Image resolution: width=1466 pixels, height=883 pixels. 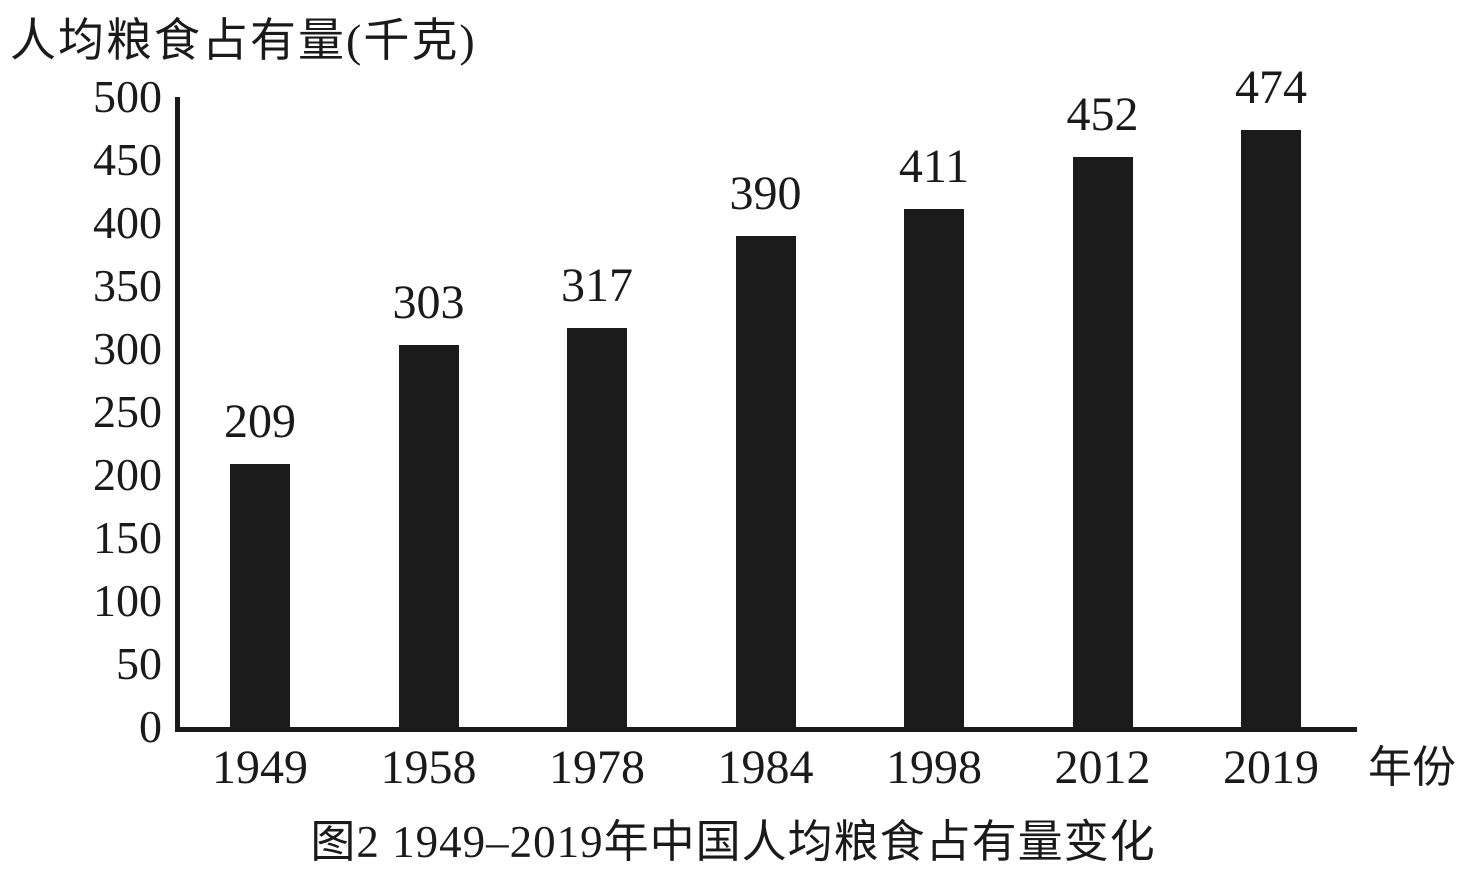 What do you see at coordinates (243, 40) in the screenshot?
I see `y-axis-title: 人均粮食占有量(千克)` at bounding box center [243, 40].